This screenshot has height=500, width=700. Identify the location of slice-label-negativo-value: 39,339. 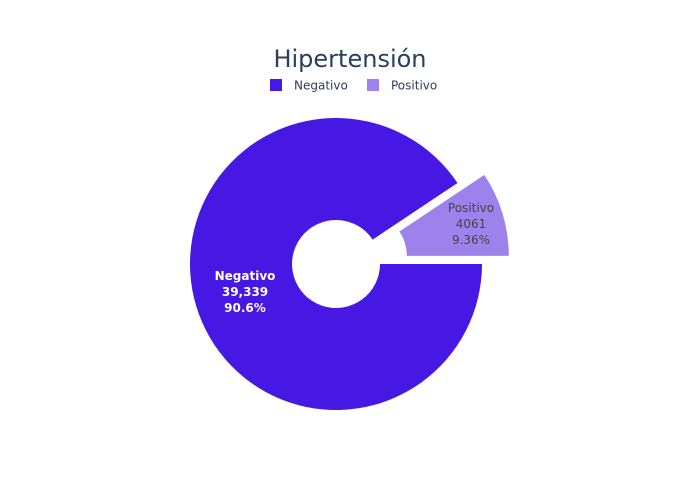
(245, 292).